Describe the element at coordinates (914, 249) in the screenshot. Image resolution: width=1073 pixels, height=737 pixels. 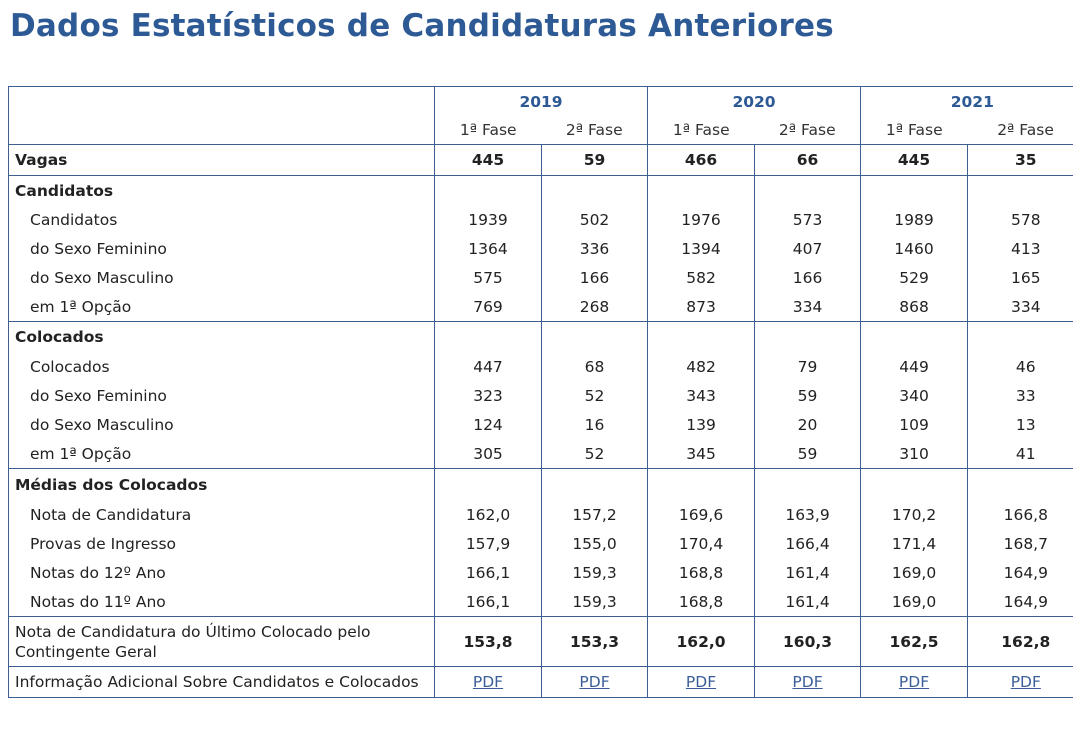
I see `cell-value: 1460` at that location.